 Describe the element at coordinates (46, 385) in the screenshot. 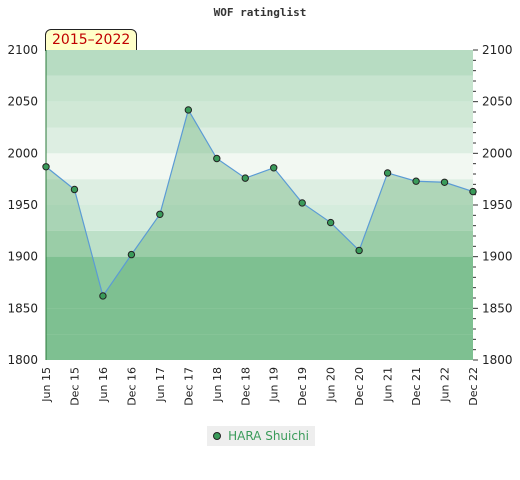

I see `x-tick-label: Jun 15` at that location.